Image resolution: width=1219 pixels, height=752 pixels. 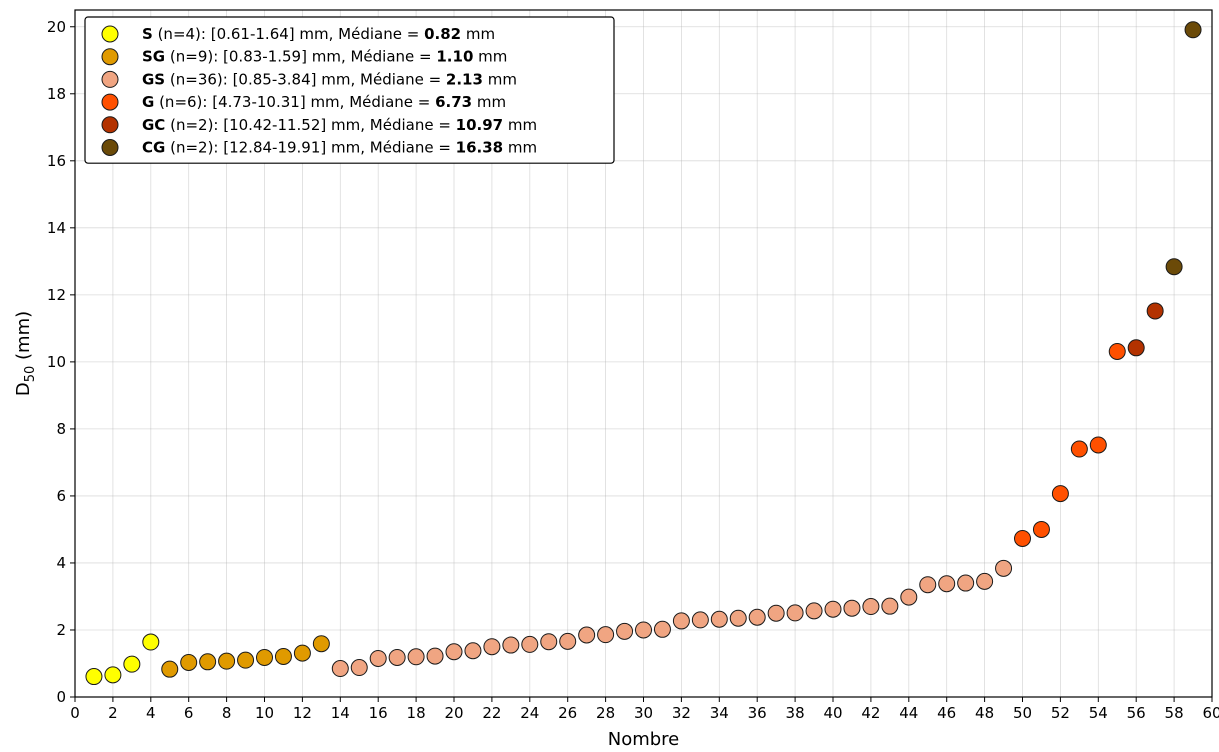 What do you see at coordinates (1174, 713) in the screenshot?
I see `x-tick-label: 58` at bounding box center [1174, 713].